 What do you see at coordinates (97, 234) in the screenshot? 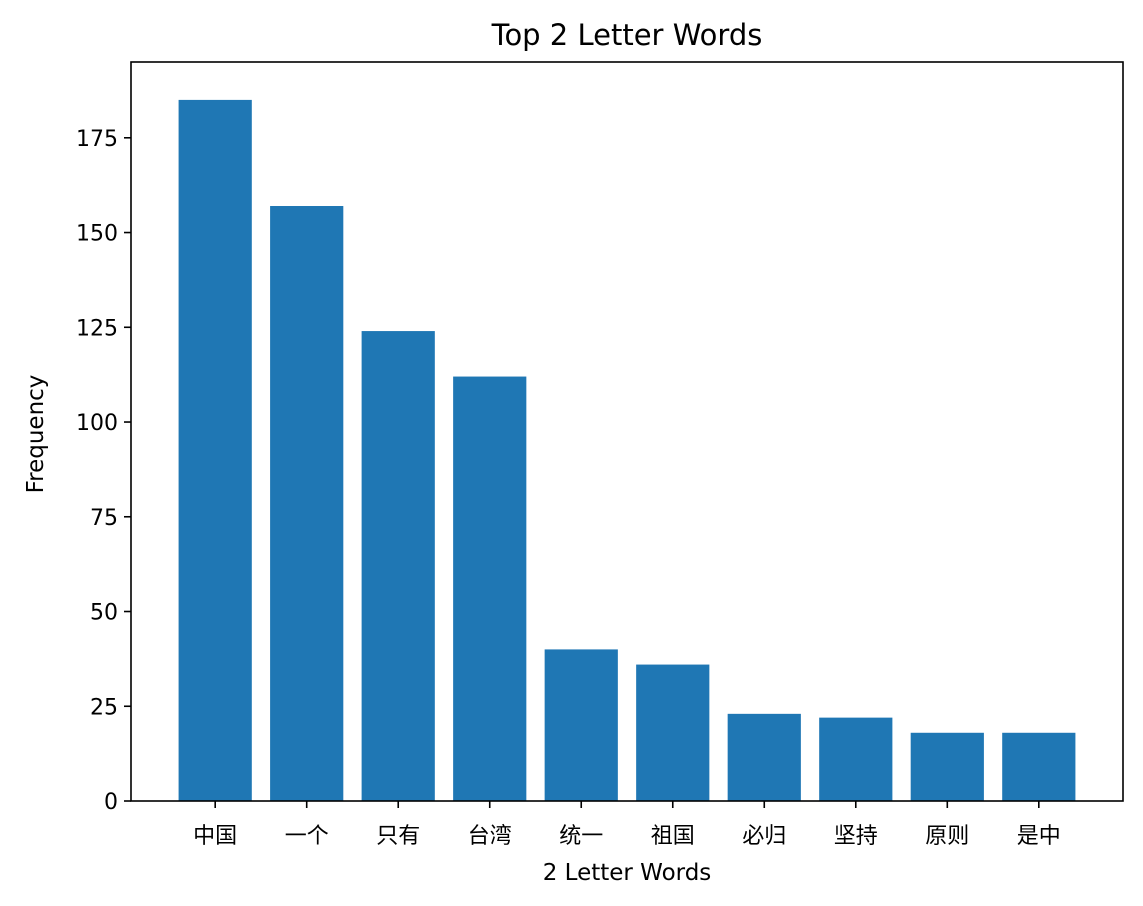
I see `y-tick-label: 150` at bounding box center [97, 234].